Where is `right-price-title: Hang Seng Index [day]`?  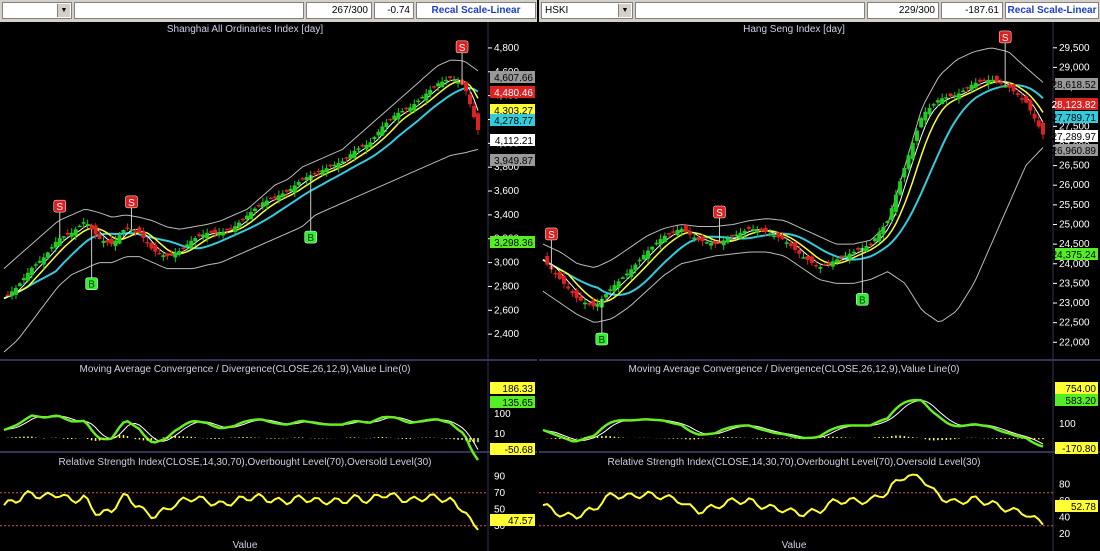
right-price-title: Hang Seng Index [day] is located at coordinates (794, 29).